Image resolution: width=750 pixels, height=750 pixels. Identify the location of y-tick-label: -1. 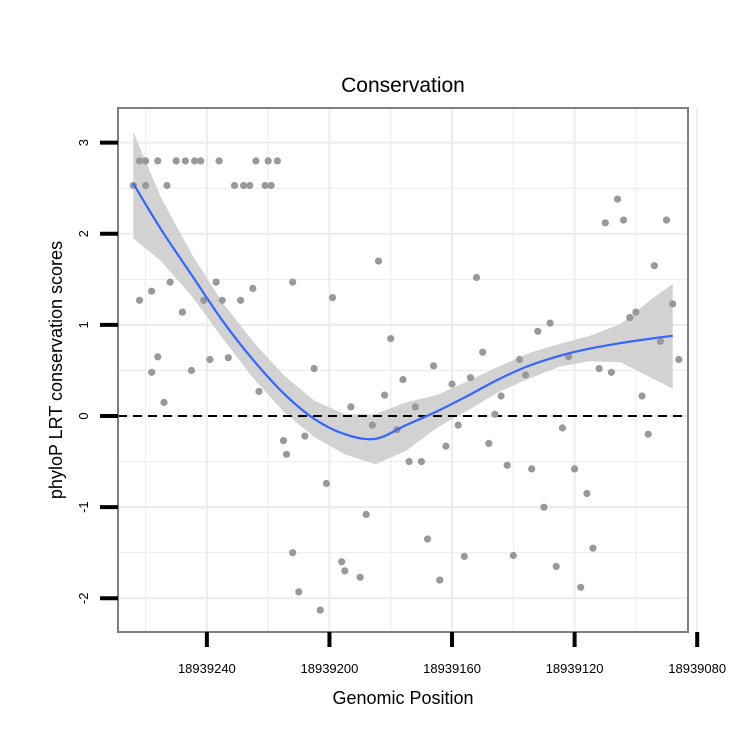
(83, 507).